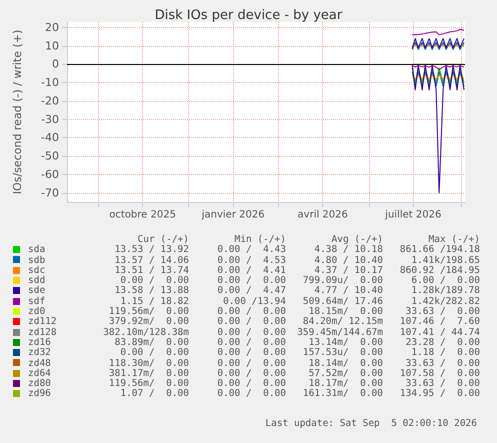  What do you see at coordinates (151, 342) in the screenshot?
I see `text: 83.89m/ 0.00` at bounding box center [151, 342].